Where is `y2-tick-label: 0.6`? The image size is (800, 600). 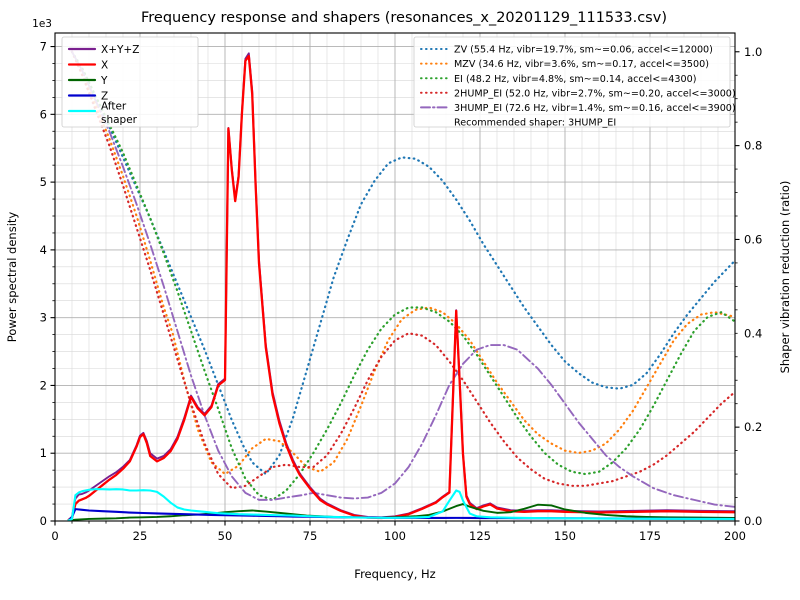 y2-tick-label: 0.6 is located at coordinates (753, 239).